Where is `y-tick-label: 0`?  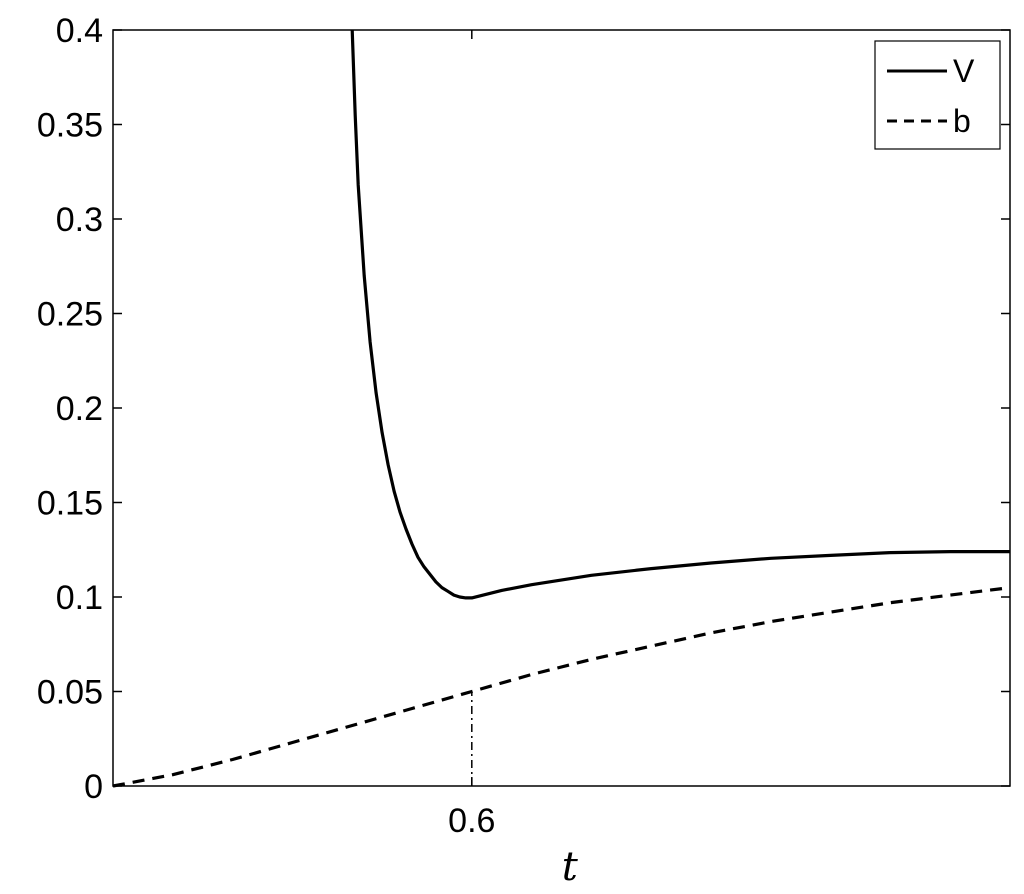
y-tick-label: 0 is located at coordinates (93, 787).